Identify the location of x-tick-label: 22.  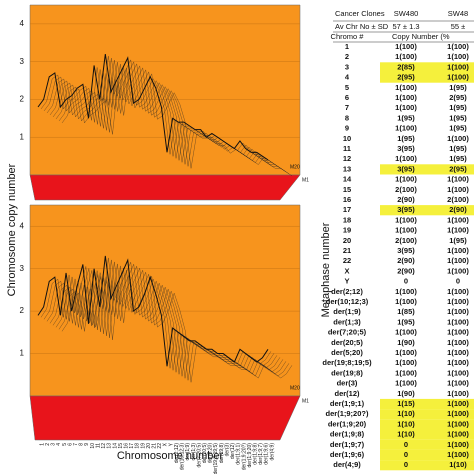
(160, 446).